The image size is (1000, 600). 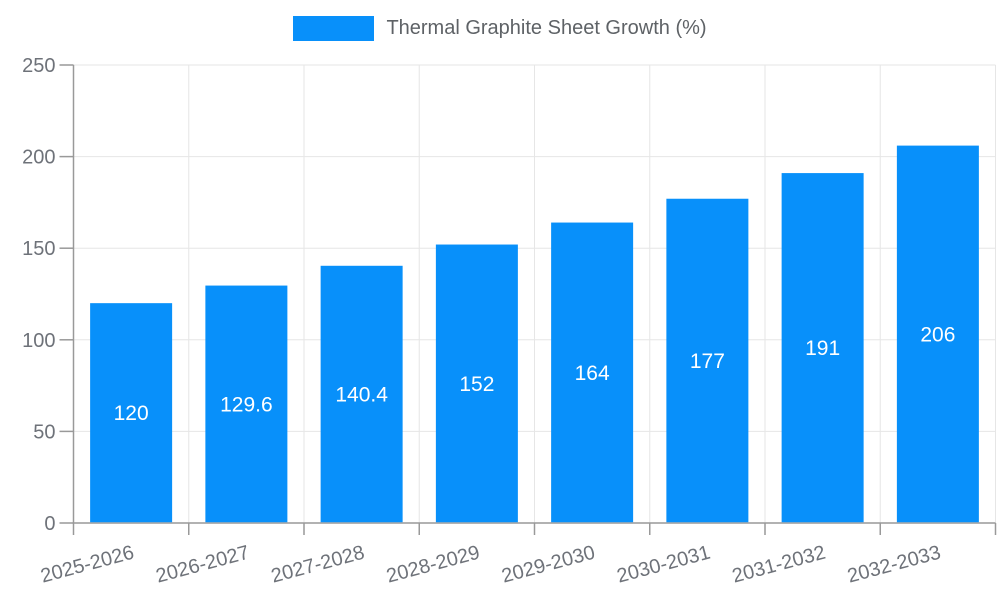 I want to click on y-tick-label: 50, so click(x=44, y=432).